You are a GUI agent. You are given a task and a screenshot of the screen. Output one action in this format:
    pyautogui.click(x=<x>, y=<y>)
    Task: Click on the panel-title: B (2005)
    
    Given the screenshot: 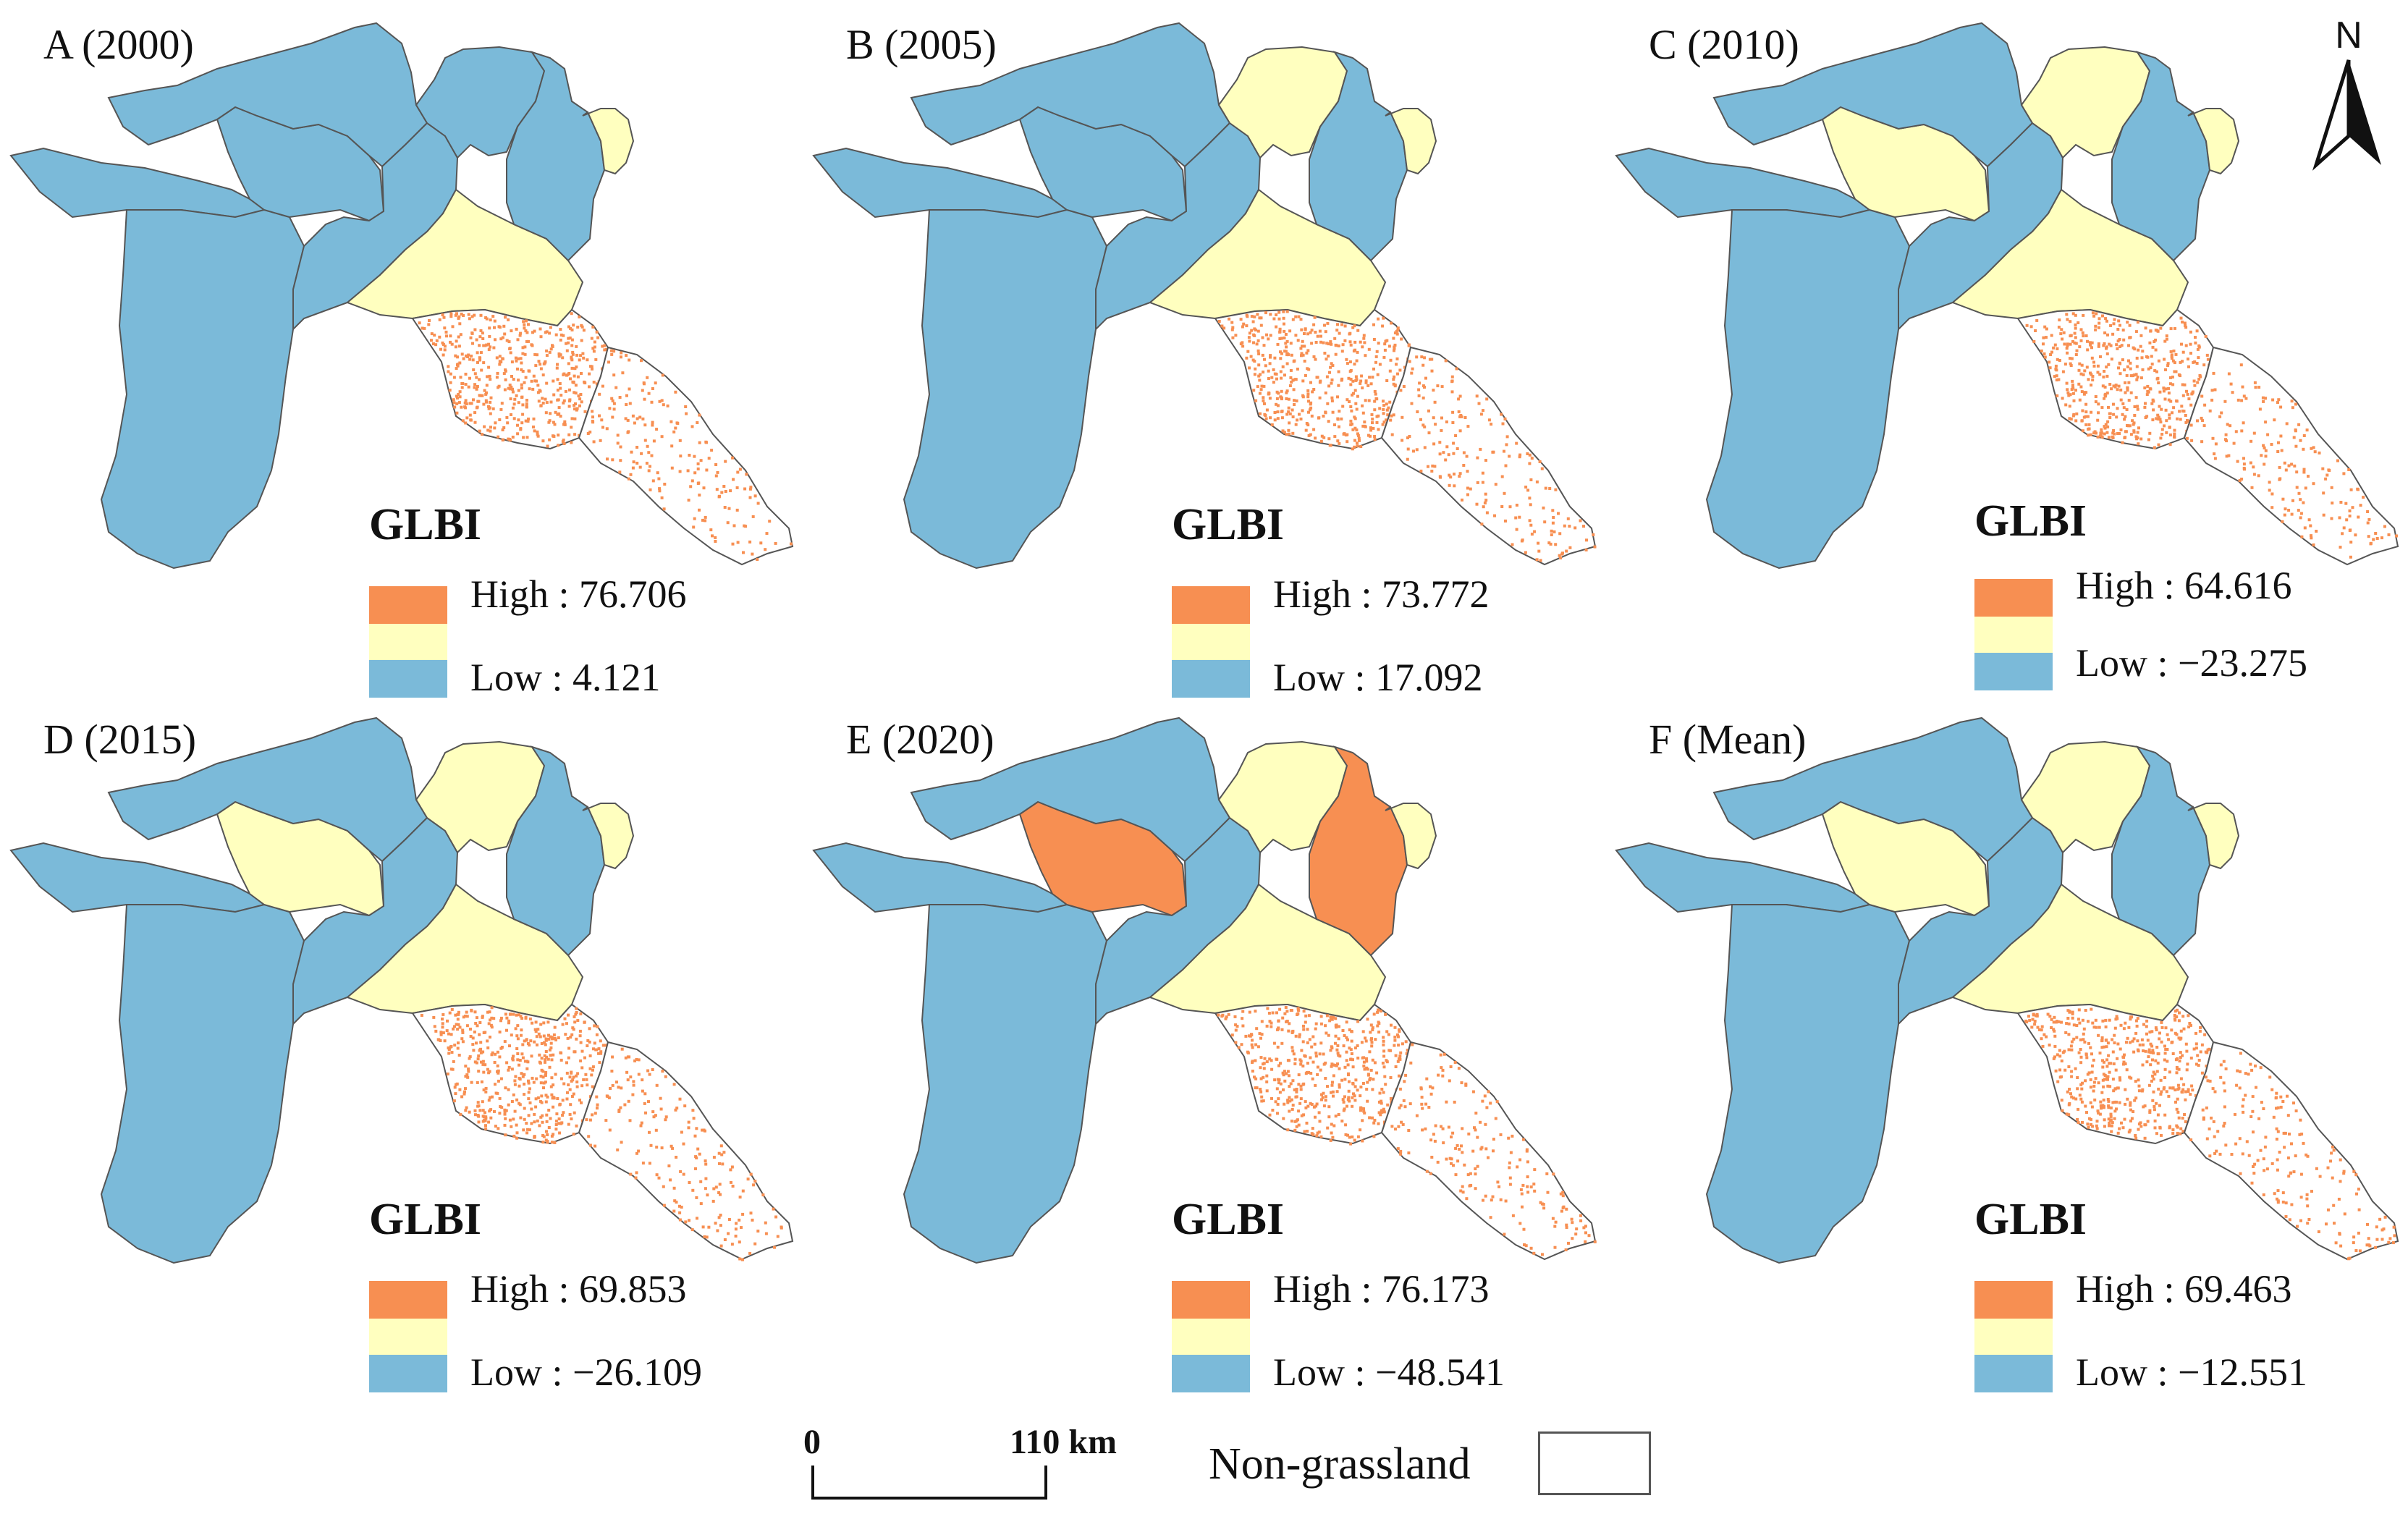 What is the action you would take?
    pyautogui.click(x=921, y=44)
    